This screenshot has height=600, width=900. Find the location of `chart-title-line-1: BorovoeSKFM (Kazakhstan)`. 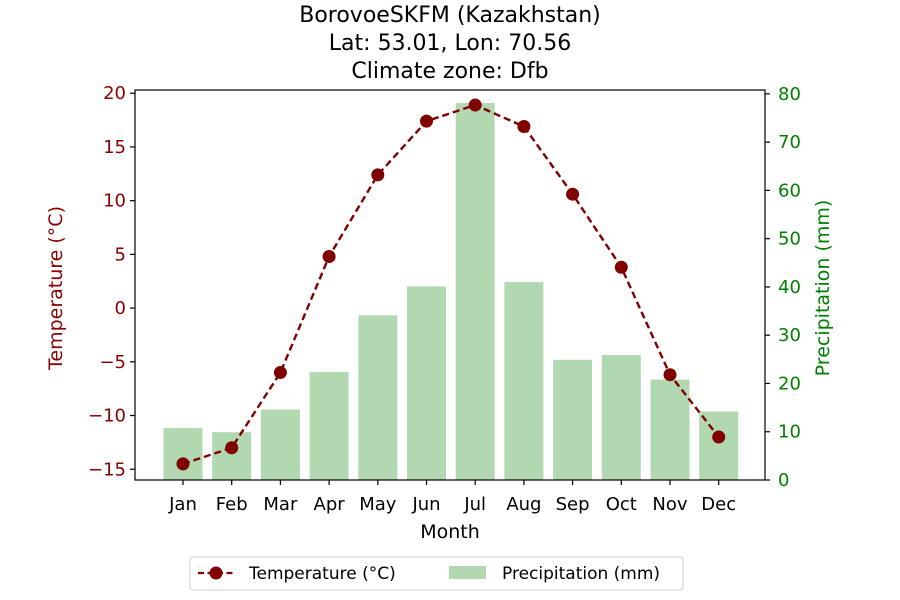

chart-title-line-1: BorovoeSKFM (Kazakhstan) is located at coordinates (450, 15).